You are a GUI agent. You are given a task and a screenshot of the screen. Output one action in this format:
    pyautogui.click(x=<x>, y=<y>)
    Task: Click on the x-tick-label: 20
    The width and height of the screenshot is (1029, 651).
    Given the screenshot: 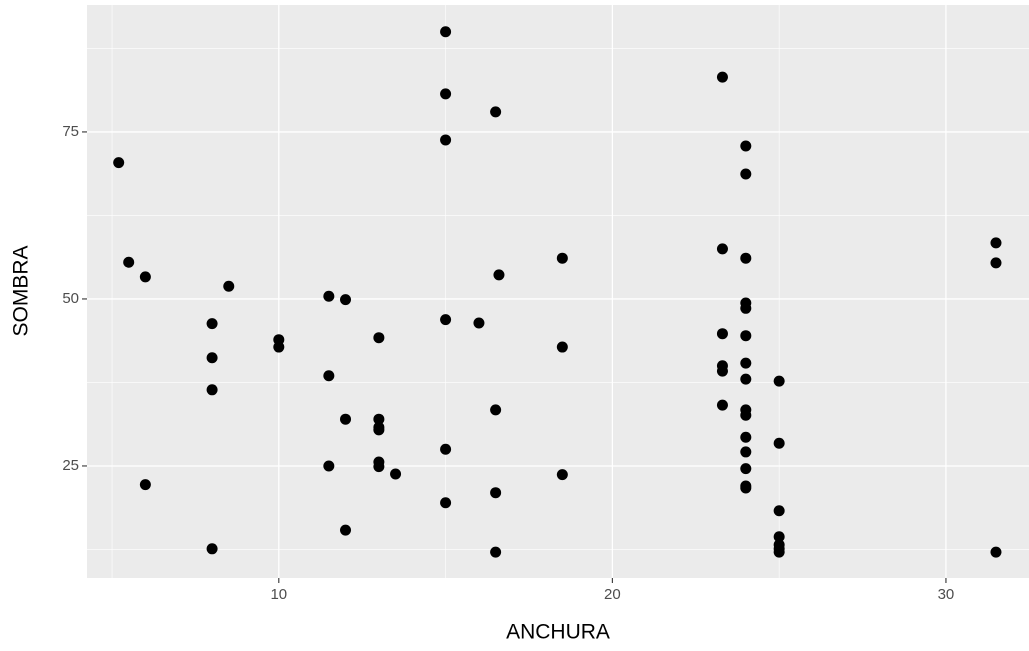 What is the action you would take?
    pyautogui.click(x=612, y=594)
    